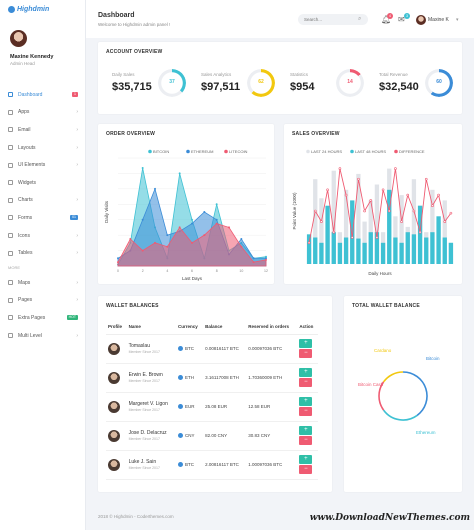  What do you see at coordinates (167, 271) in the screenshot?
I see `x-tick-label: 4` at bounding box center [167, 271].